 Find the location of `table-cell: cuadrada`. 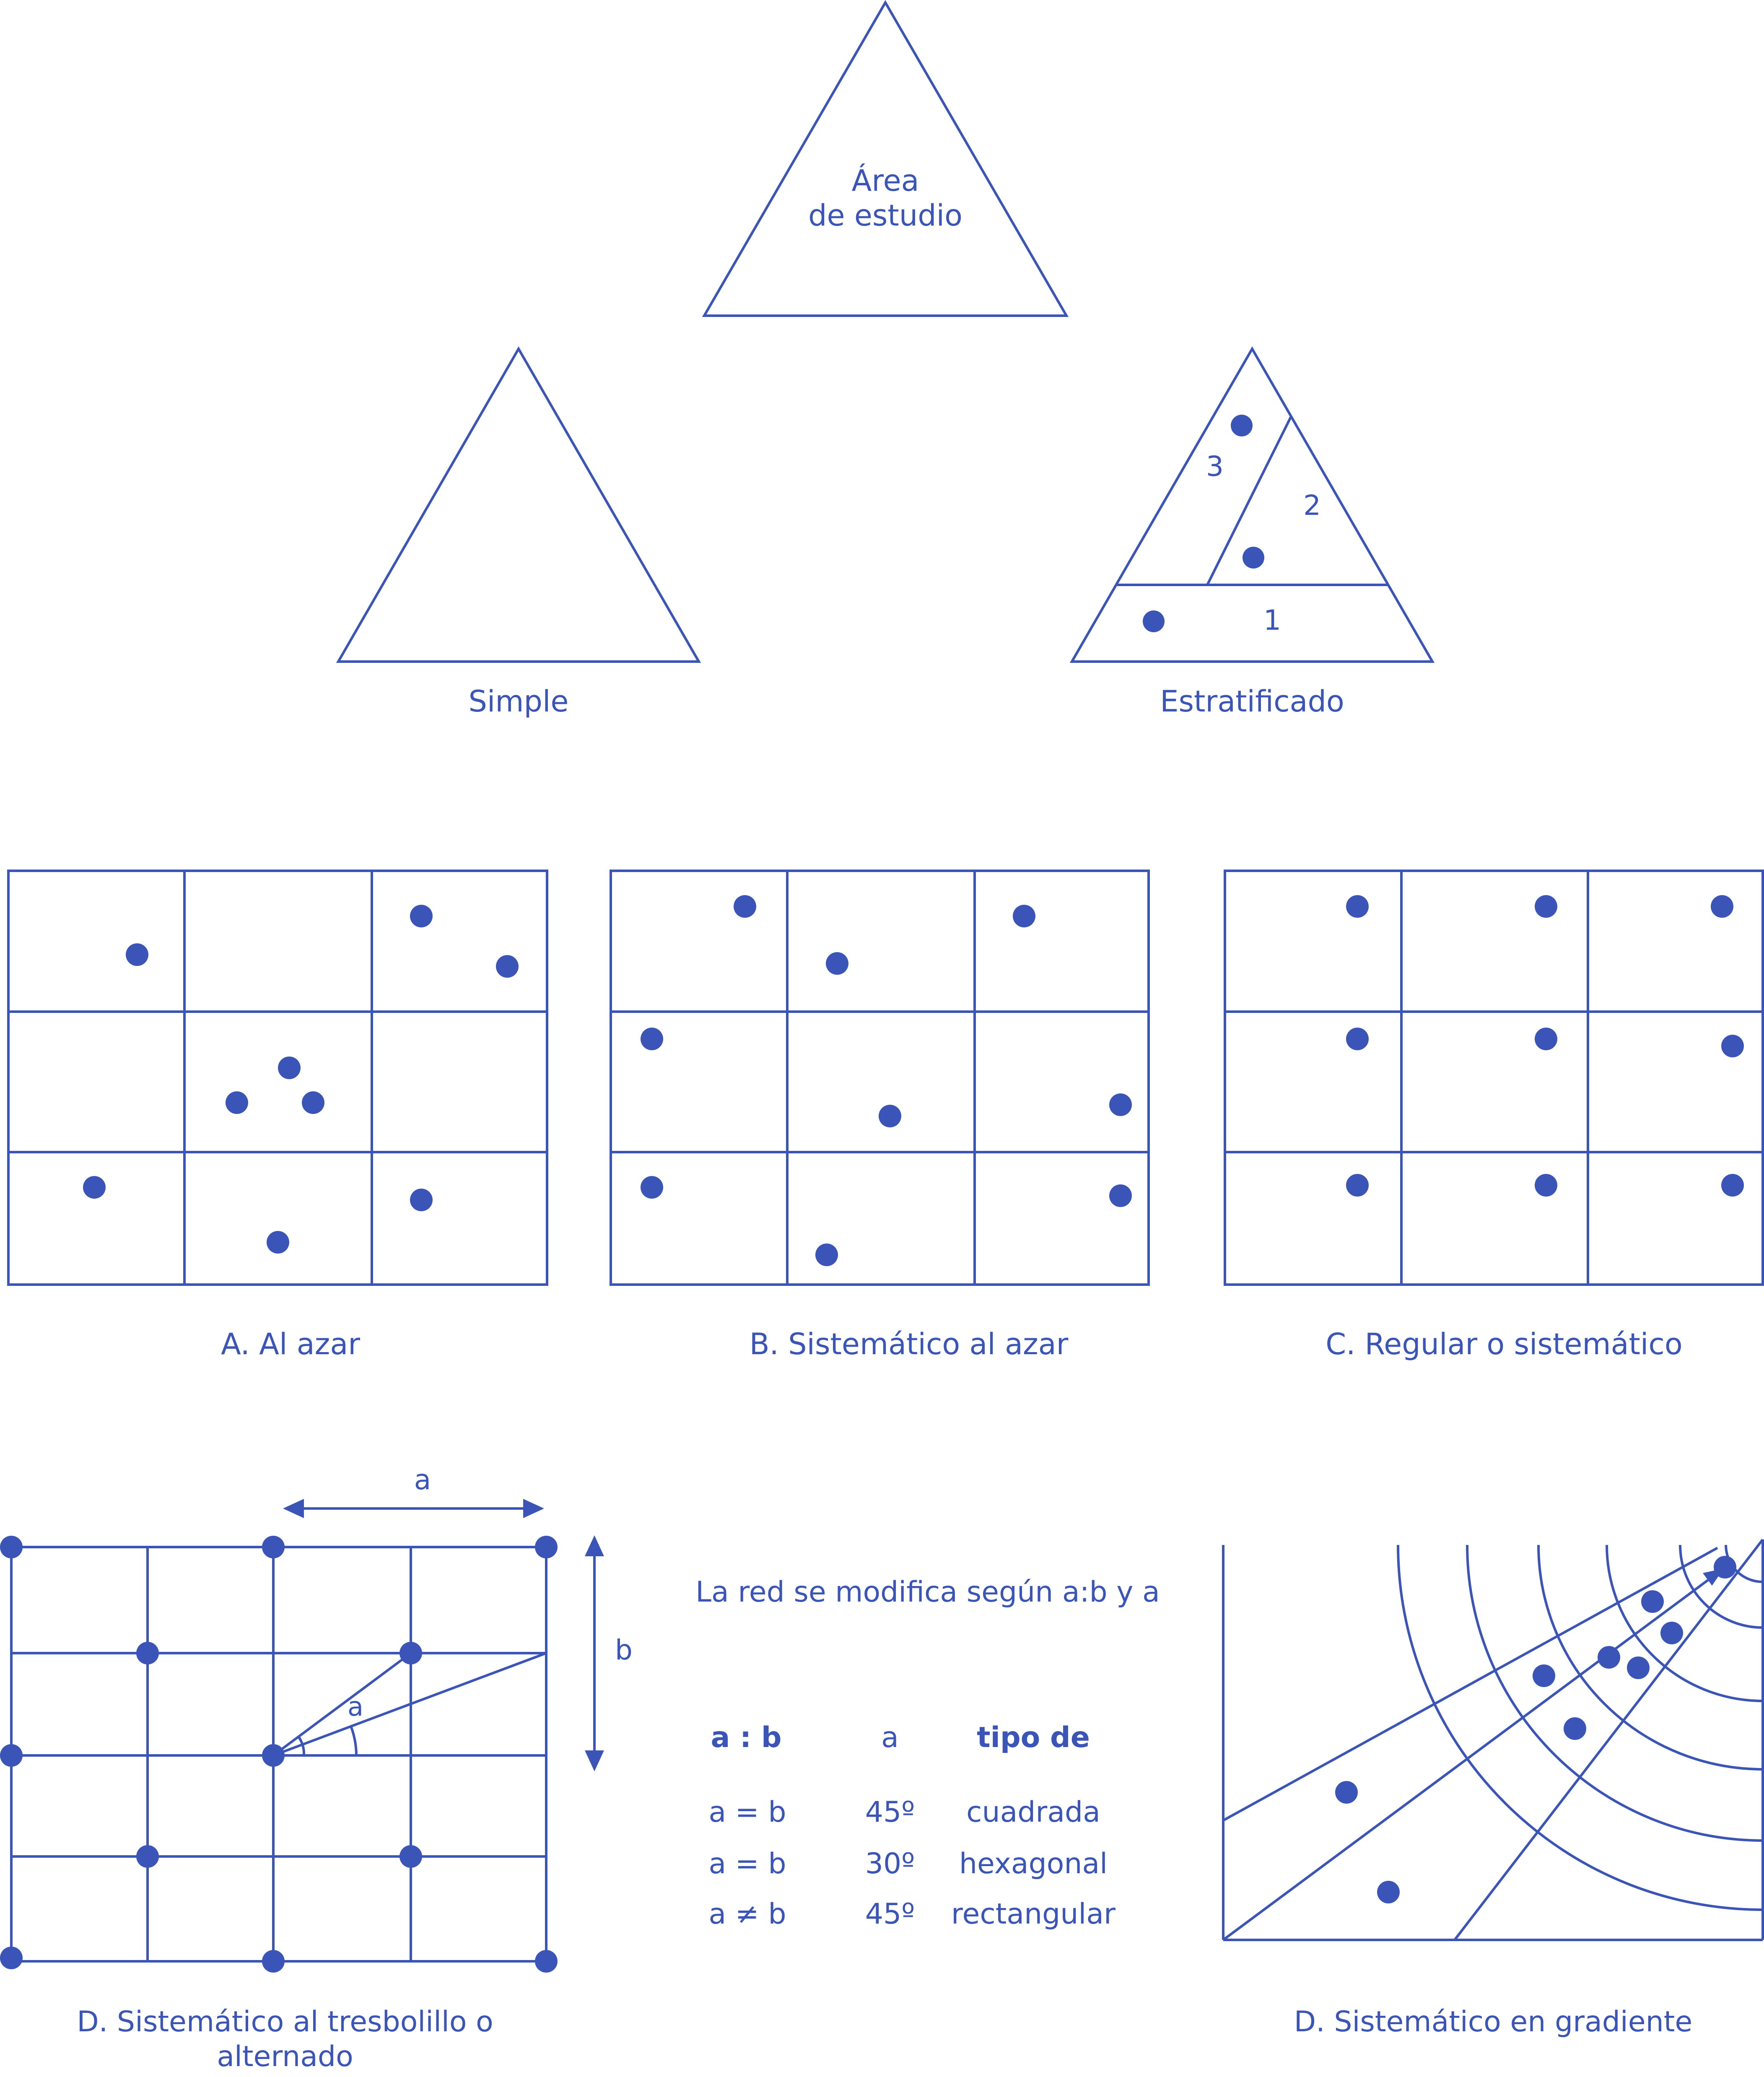

table-cell: cuadrada is located at coordinates (1033, 1812).